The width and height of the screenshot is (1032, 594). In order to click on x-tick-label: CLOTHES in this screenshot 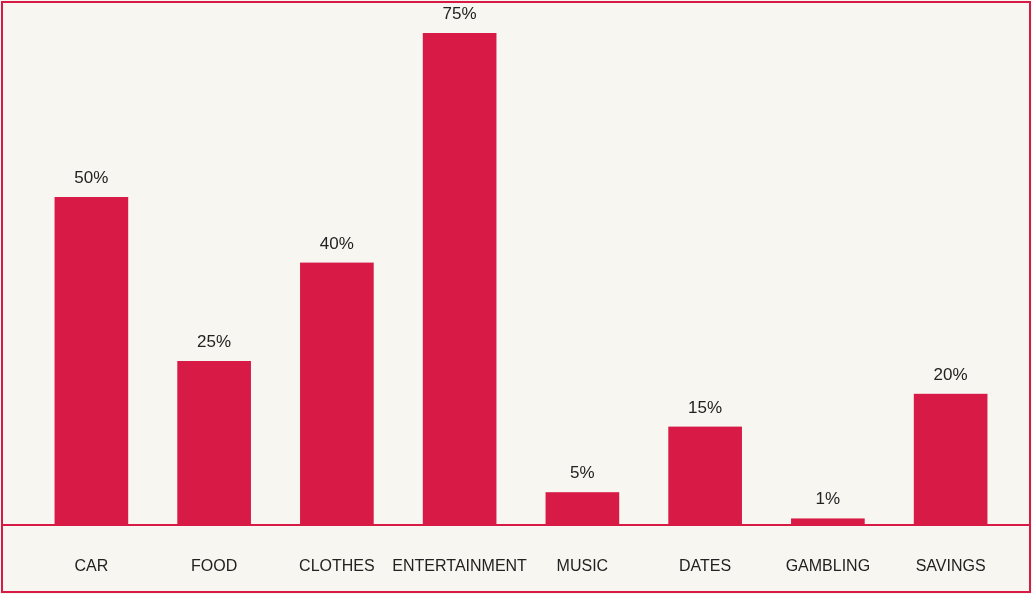, I will do `click(337, 565)`.